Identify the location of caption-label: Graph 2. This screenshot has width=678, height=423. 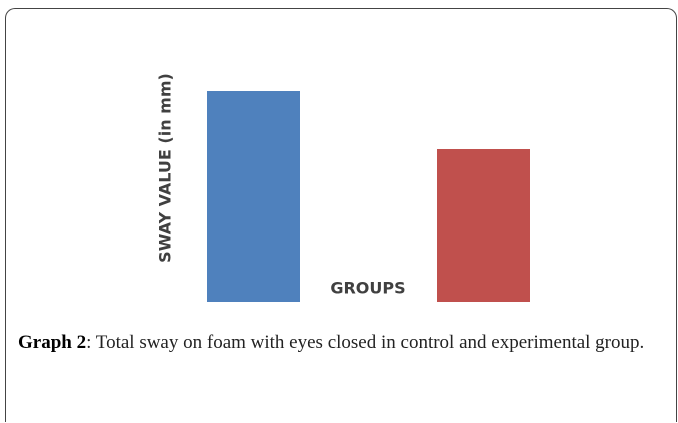
(52, 342).